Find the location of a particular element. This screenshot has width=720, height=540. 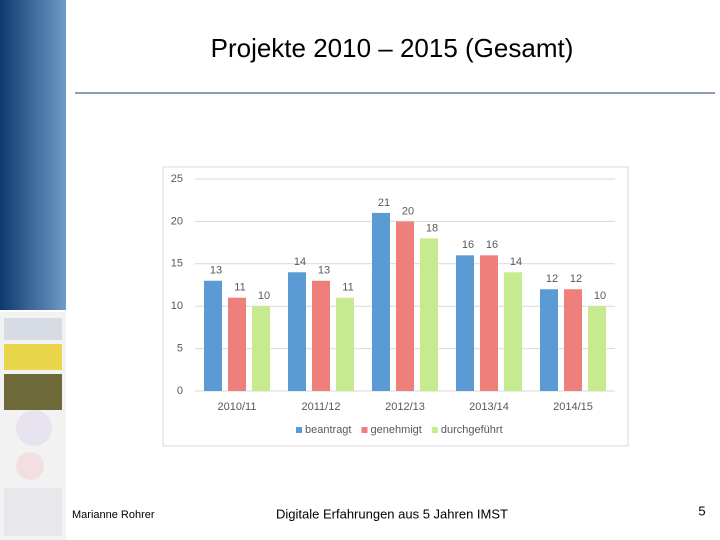

y-tick-label: 20 is located at coordinates (177, 221).